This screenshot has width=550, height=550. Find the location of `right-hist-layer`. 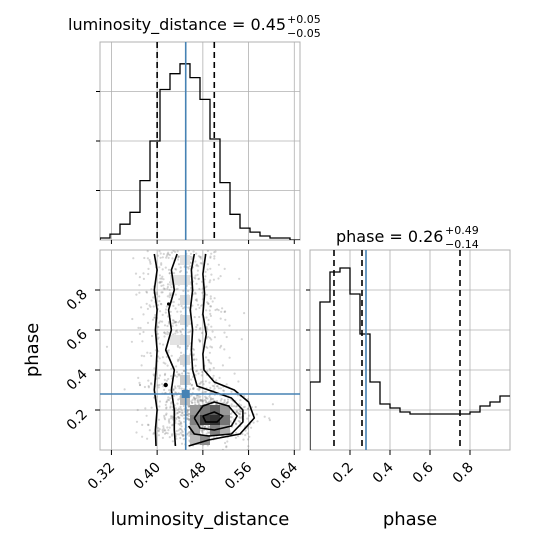

right-hist-layer is located at coordinates (410, 358).